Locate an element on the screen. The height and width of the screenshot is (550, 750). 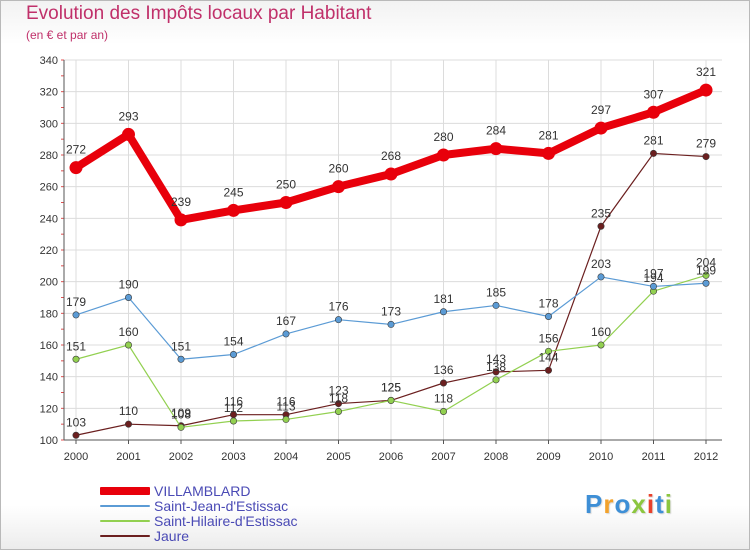
x-tick-label: 2006 is located at coordinates (391, 457).